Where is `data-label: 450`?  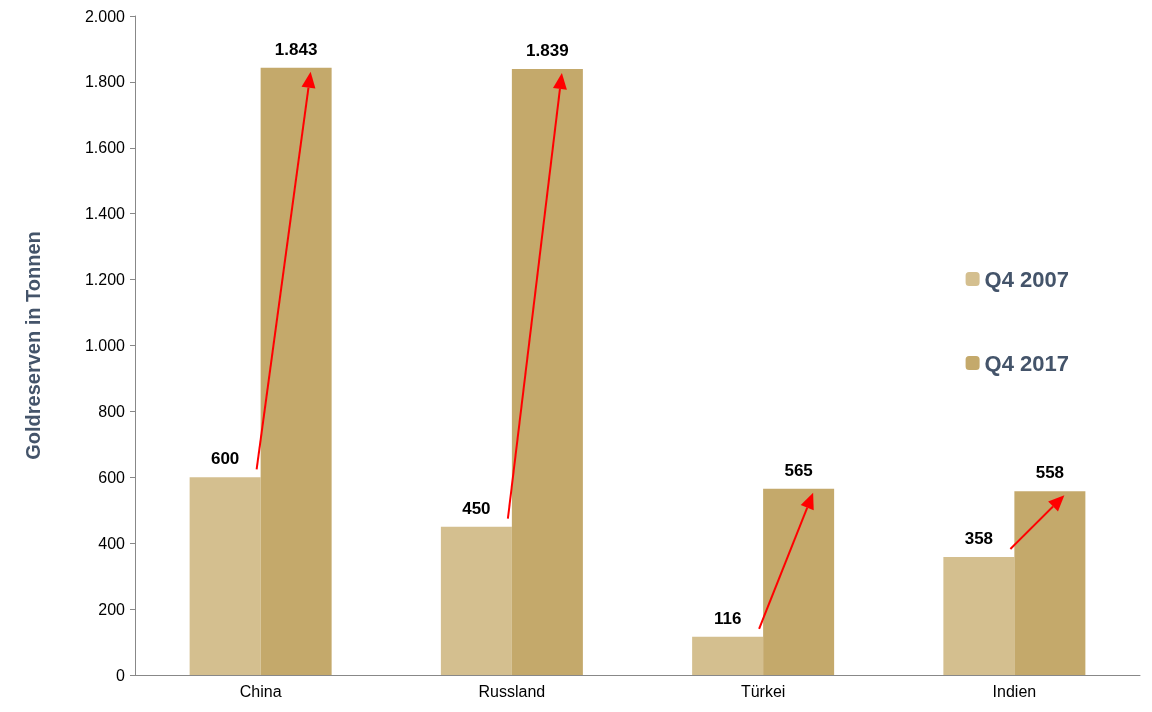
data-label: 450 is located at coordinates (476, 508).